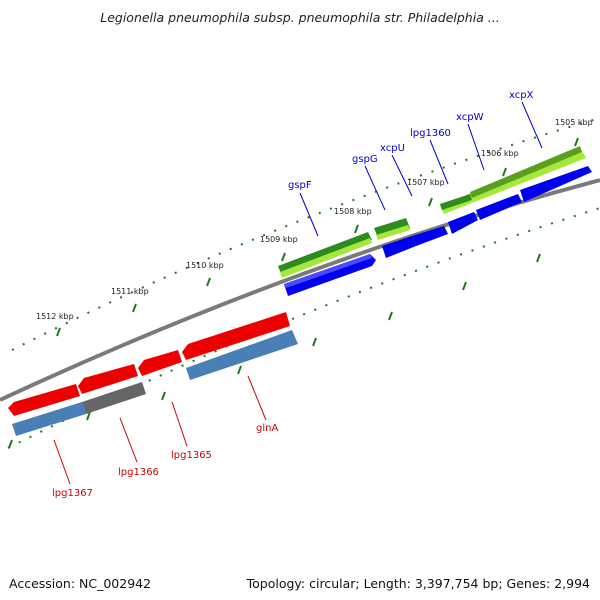 The height and width of the screenshot is (600, 600). What do you see at coordinates (430, 133) in the screenshot?
I see `gene-label-lpg1360: lpg1360` at bounding box center [430, 133].